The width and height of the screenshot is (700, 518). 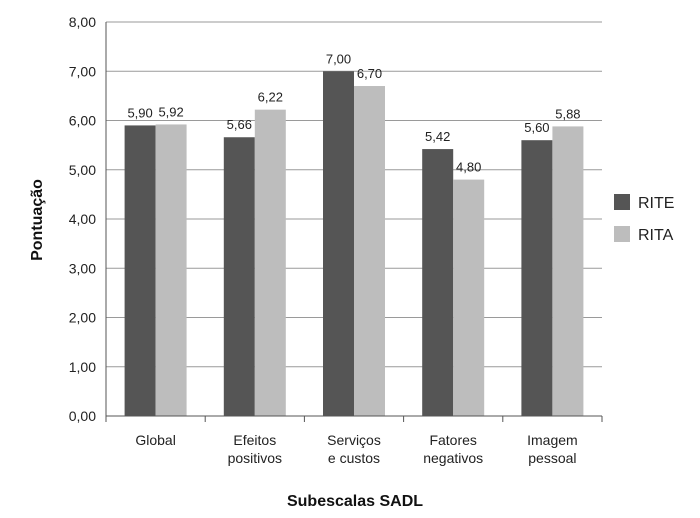 I want to click on x-category-label: Serviços e custos, so click(x=354, y=449).